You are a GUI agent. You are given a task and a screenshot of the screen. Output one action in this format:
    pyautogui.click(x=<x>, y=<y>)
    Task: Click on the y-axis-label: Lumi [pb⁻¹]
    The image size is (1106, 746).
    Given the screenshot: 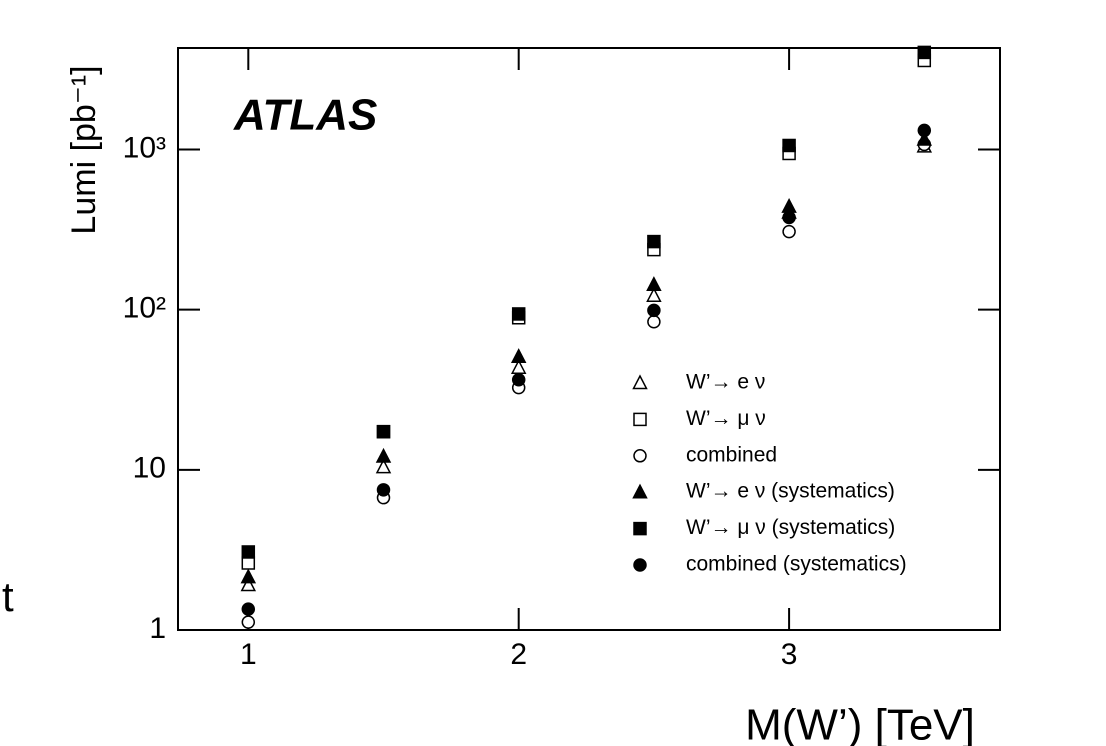 What is the action you would take?
    pyautogui.click(x=84, y=149)
    